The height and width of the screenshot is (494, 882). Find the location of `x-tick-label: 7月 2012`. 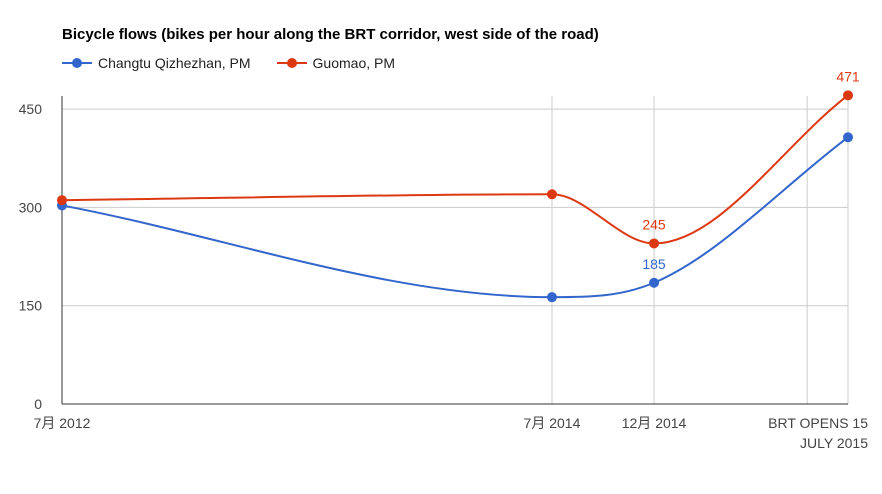

x-tick-label: 7月 2012 is located at coordinates (62, 423).